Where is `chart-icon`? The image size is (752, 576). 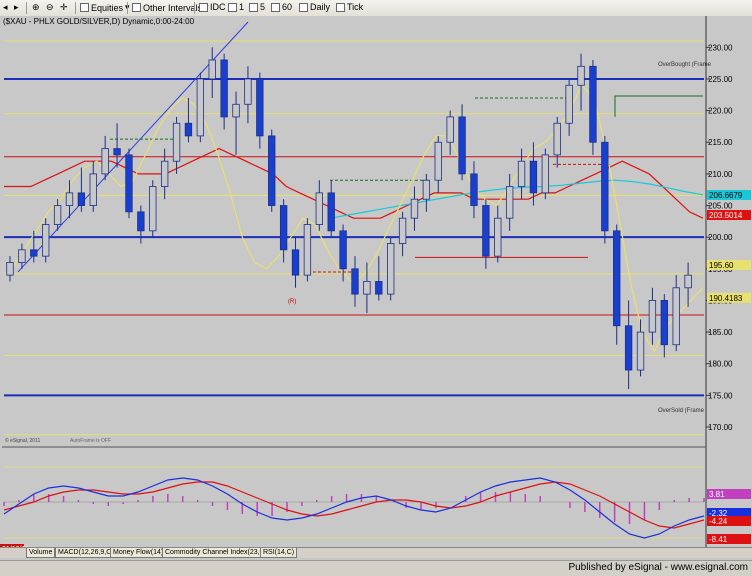 chart-icon is located at coordinates (84, 7).